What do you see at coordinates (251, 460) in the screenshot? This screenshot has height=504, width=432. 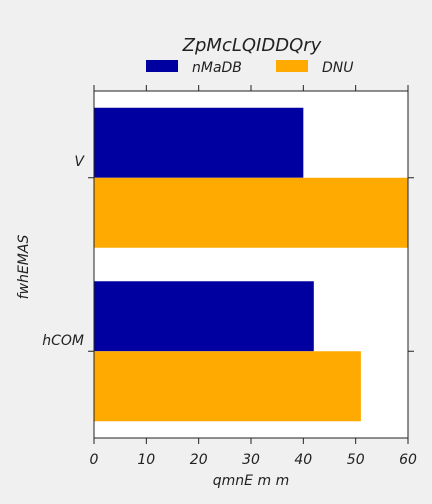 I see `x-tick-label: 30` at bounding box center [251, 460].